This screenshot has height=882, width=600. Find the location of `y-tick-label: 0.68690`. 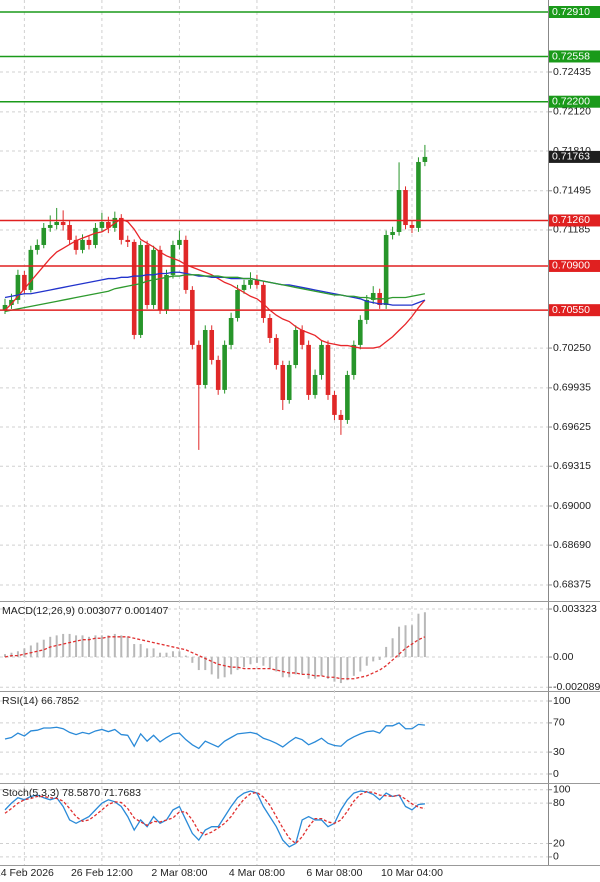

y-tick-label: 0.68690 is located at coordinates (572, 545).